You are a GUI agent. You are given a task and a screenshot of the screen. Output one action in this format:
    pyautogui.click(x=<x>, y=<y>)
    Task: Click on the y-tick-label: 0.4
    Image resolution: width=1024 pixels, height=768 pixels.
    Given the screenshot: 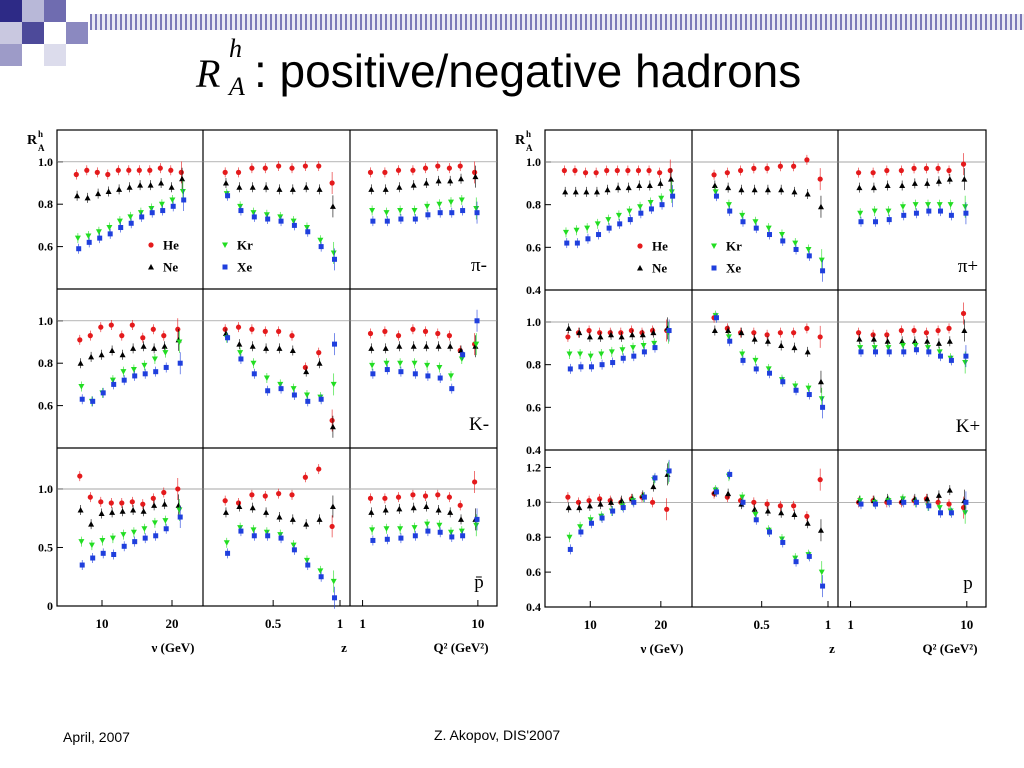 What is the action you would take?
    pyautogui.click(x=533, y=450)
    